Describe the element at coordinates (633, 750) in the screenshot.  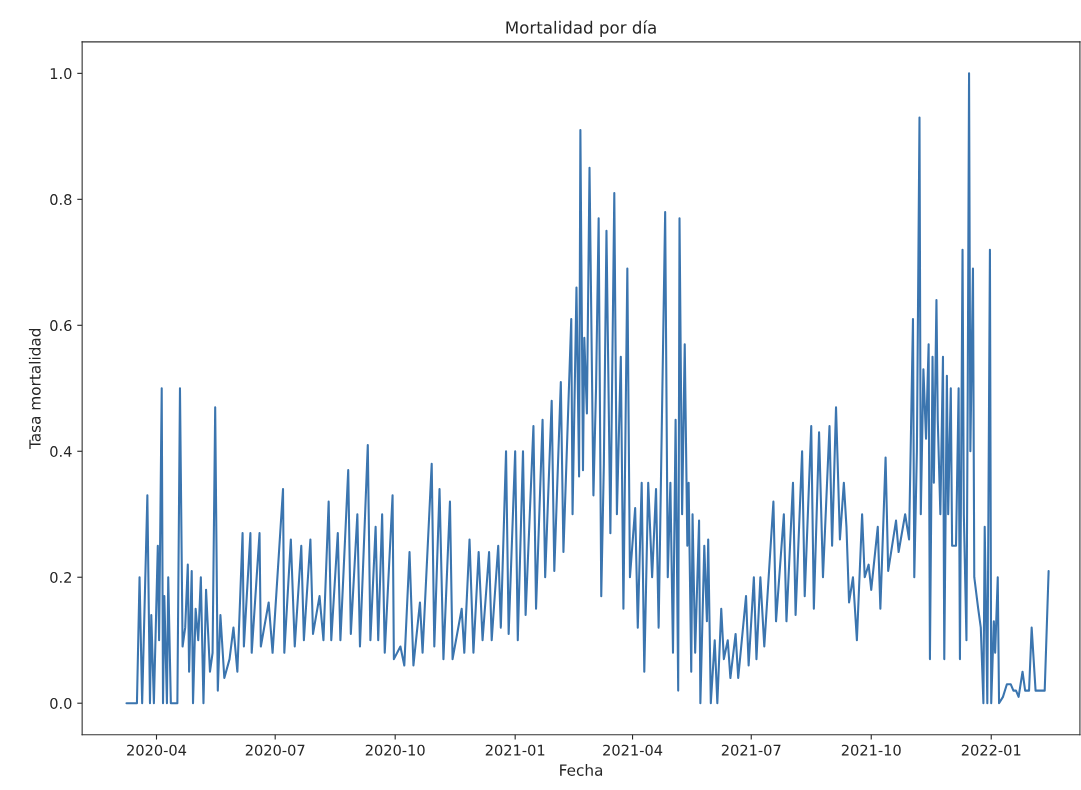
I see `x-tick-label: 2021-04` at that location.